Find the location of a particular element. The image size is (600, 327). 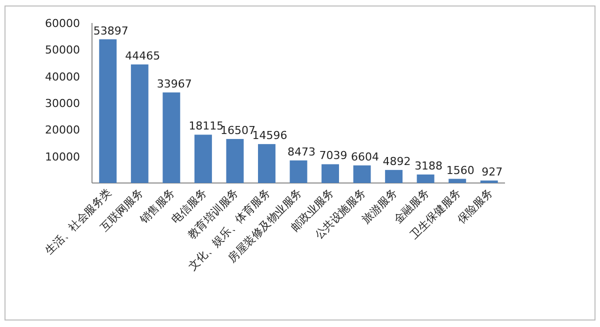

data-label: 18115 is located at coordinates (206, 126).